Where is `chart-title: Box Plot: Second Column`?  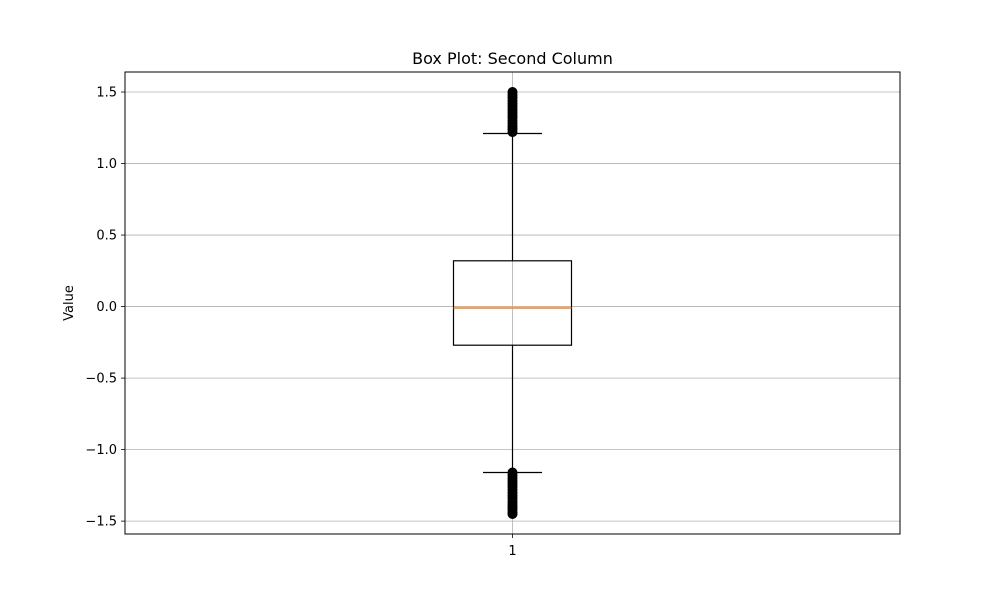
chart-title: Box Plot: Second Column is located at coordinates (512, 58).